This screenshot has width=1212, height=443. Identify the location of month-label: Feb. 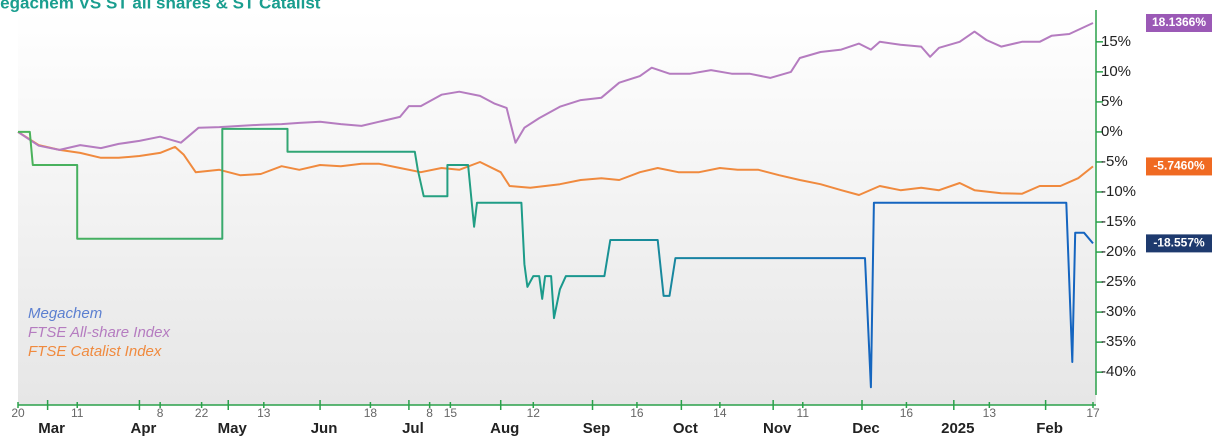
(1049, 428).